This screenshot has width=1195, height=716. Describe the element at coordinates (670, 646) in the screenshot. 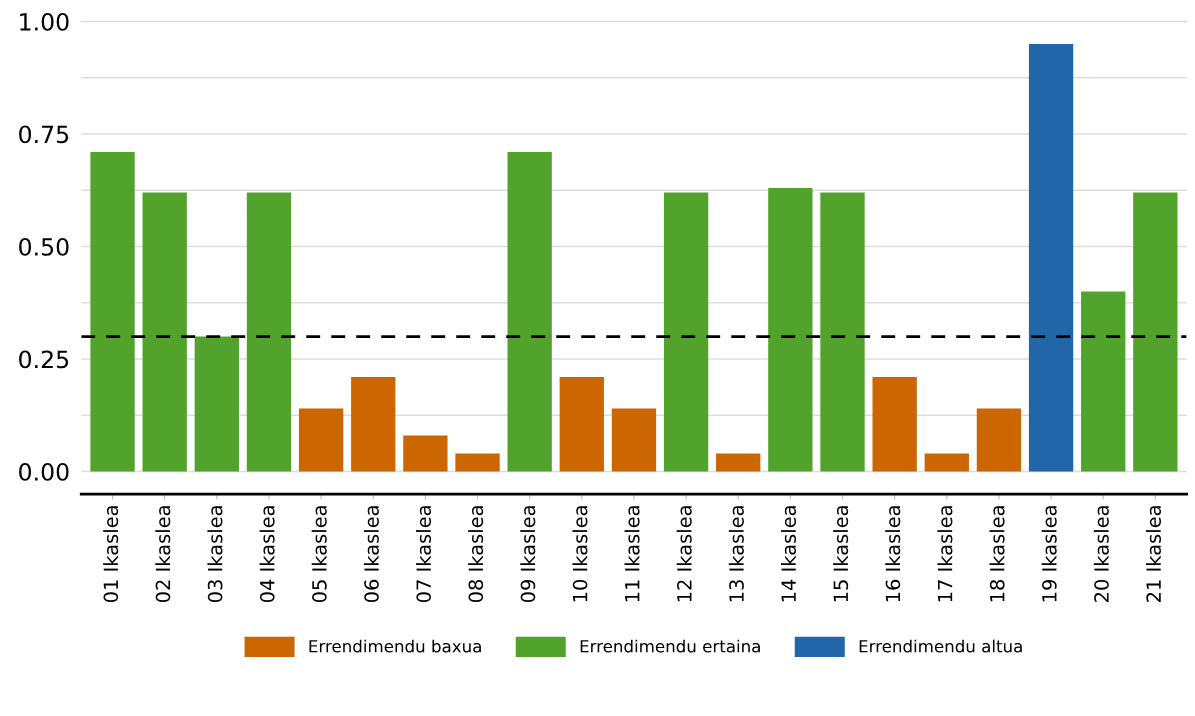

I see `legend-label: Errendimendu ertaina` at that location.